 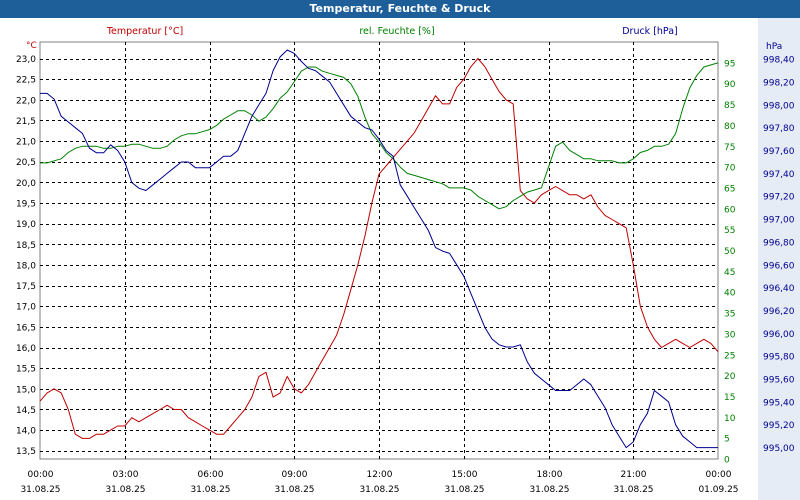 I want to click on x-tick-time: 18:00, so click(x=550, y=475).